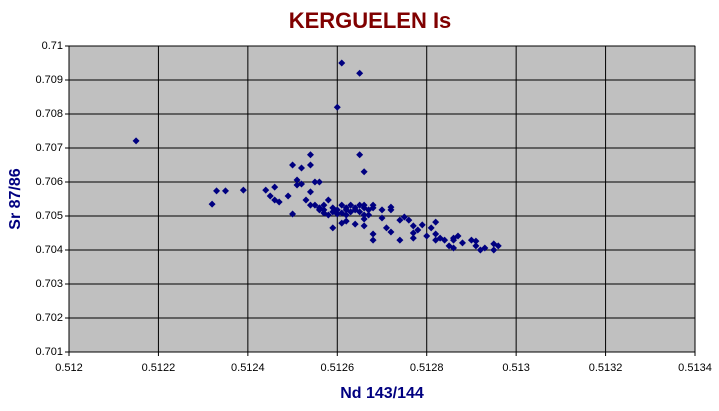 Image resolution: width=719 pixels, height=411 pixels. Describe the element at coordinates (382, 393) in the screenshot. I see `x-axis-label: Nd 143/144` at that location.